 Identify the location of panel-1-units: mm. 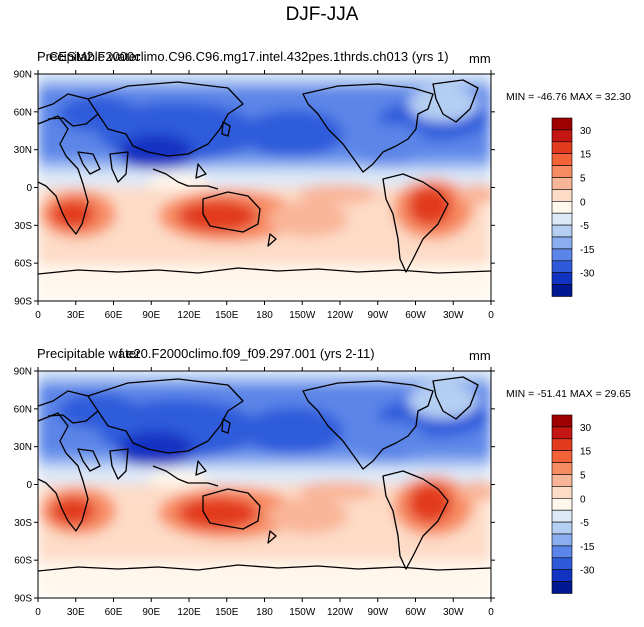
(480, 58).